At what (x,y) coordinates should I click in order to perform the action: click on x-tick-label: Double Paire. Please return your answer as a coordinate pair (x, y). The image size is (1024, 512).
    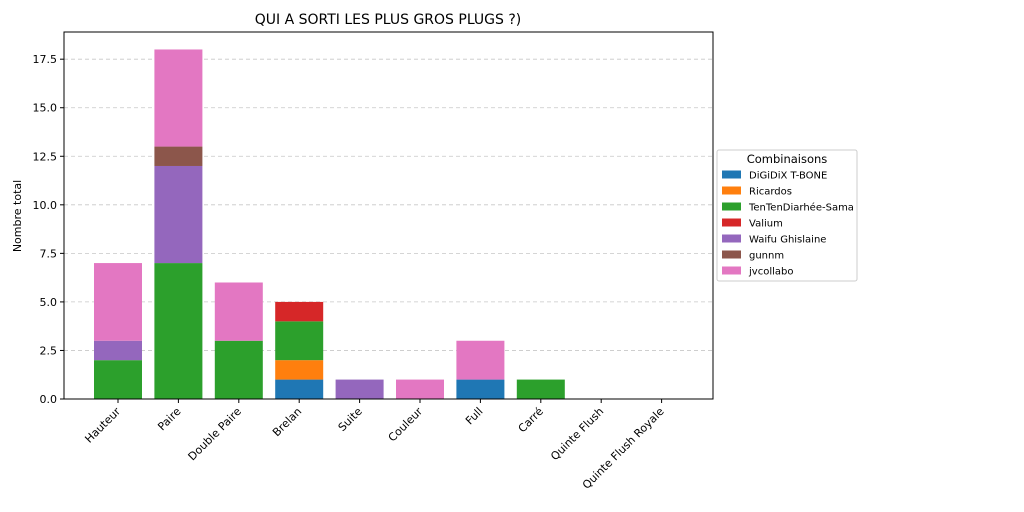
    Looking at the image, I should click on (215, 434).